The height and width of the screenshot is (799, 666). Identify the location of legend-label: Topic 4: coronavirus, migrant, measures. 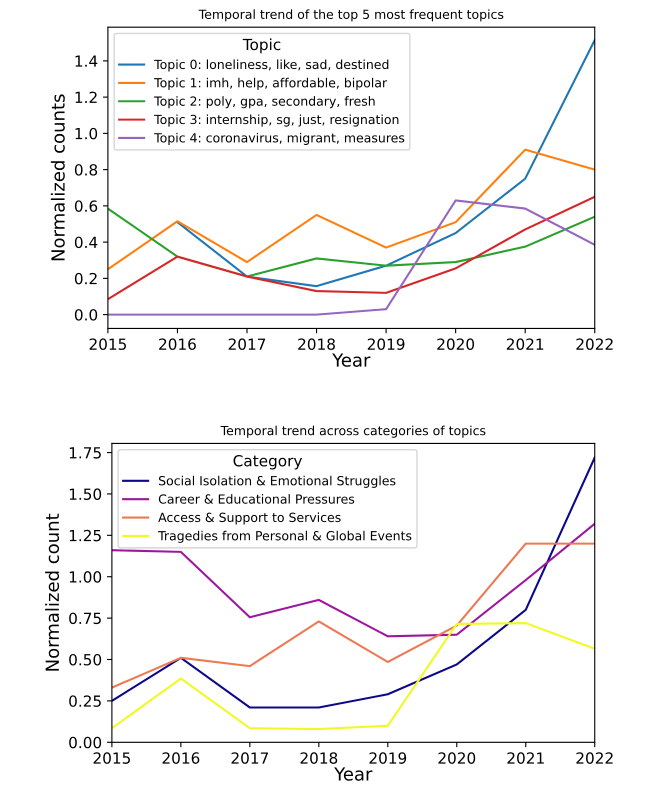
(279, 138).